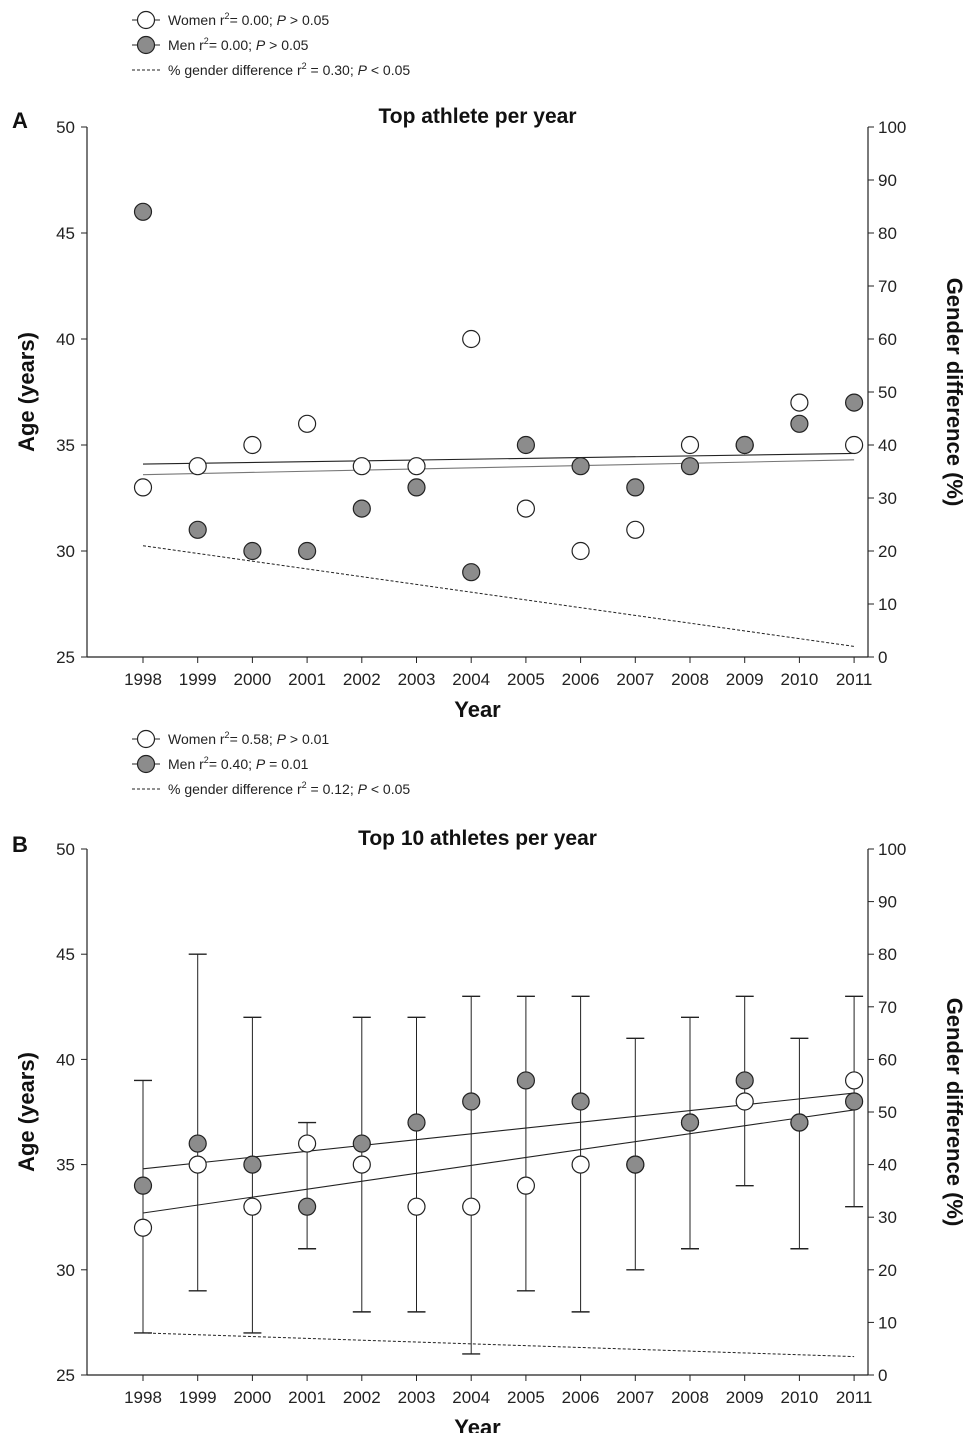  What do you see at coordinates (20, 120) in the screenshot?
I see `panel-letter: A` at bounding box center [20, 120].